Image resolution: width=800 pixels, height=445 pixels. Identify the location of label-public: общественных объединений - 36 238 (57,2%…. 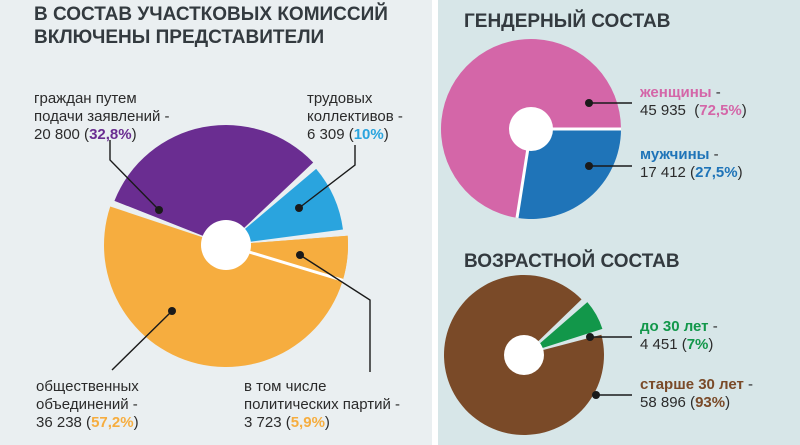
(87, 405).